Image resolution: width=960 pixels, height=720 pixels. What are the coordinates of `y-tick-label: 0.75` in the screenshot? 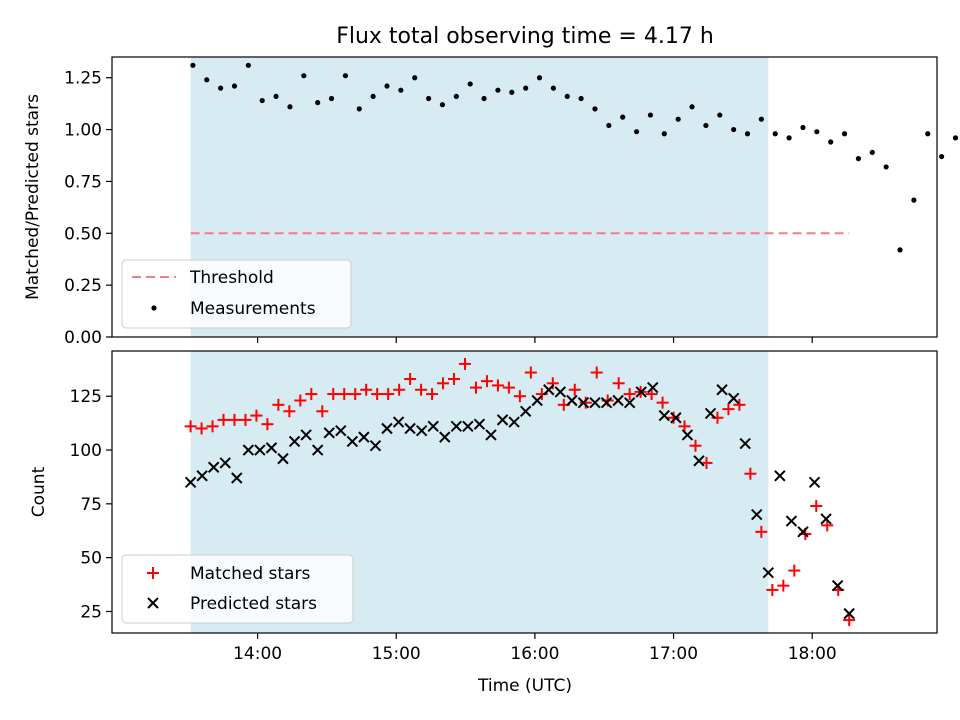 It's located at (83, 182).